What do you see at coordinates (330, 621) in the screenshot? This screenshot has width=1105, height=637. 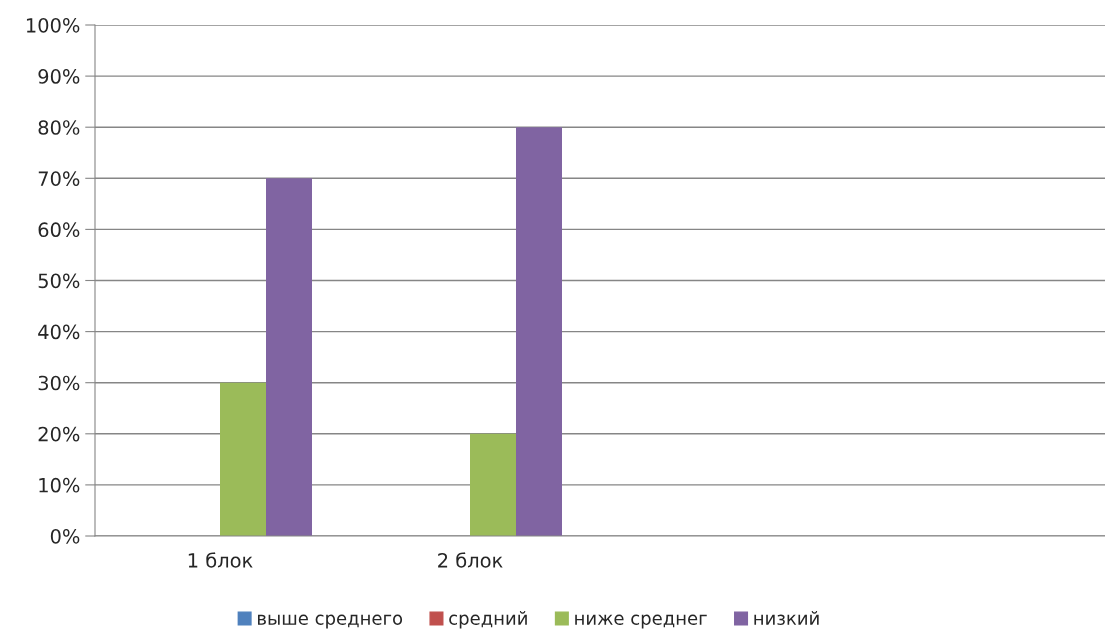 I see `legend-label: выше среднего` at bounding box center [330, 621].